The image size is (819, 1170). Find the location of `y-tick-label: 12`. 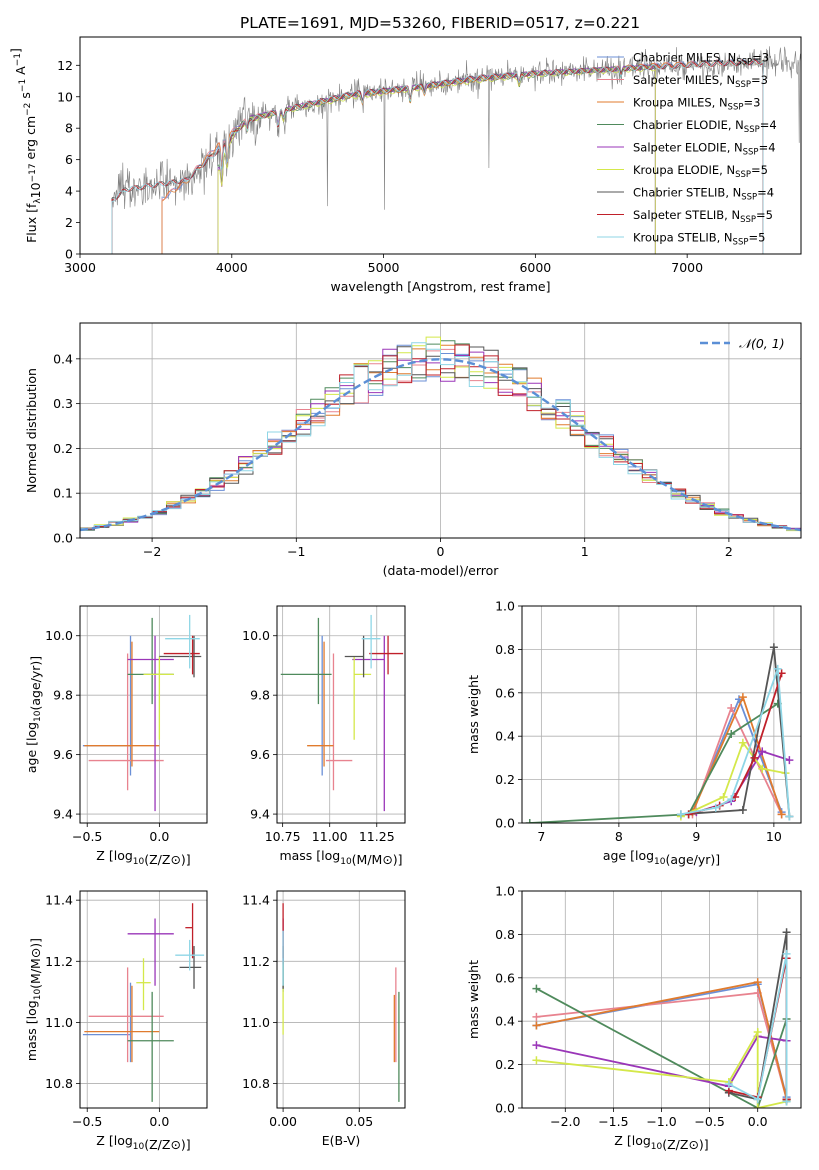

y-tick-label: 12 is located at coordinates (65, 65).